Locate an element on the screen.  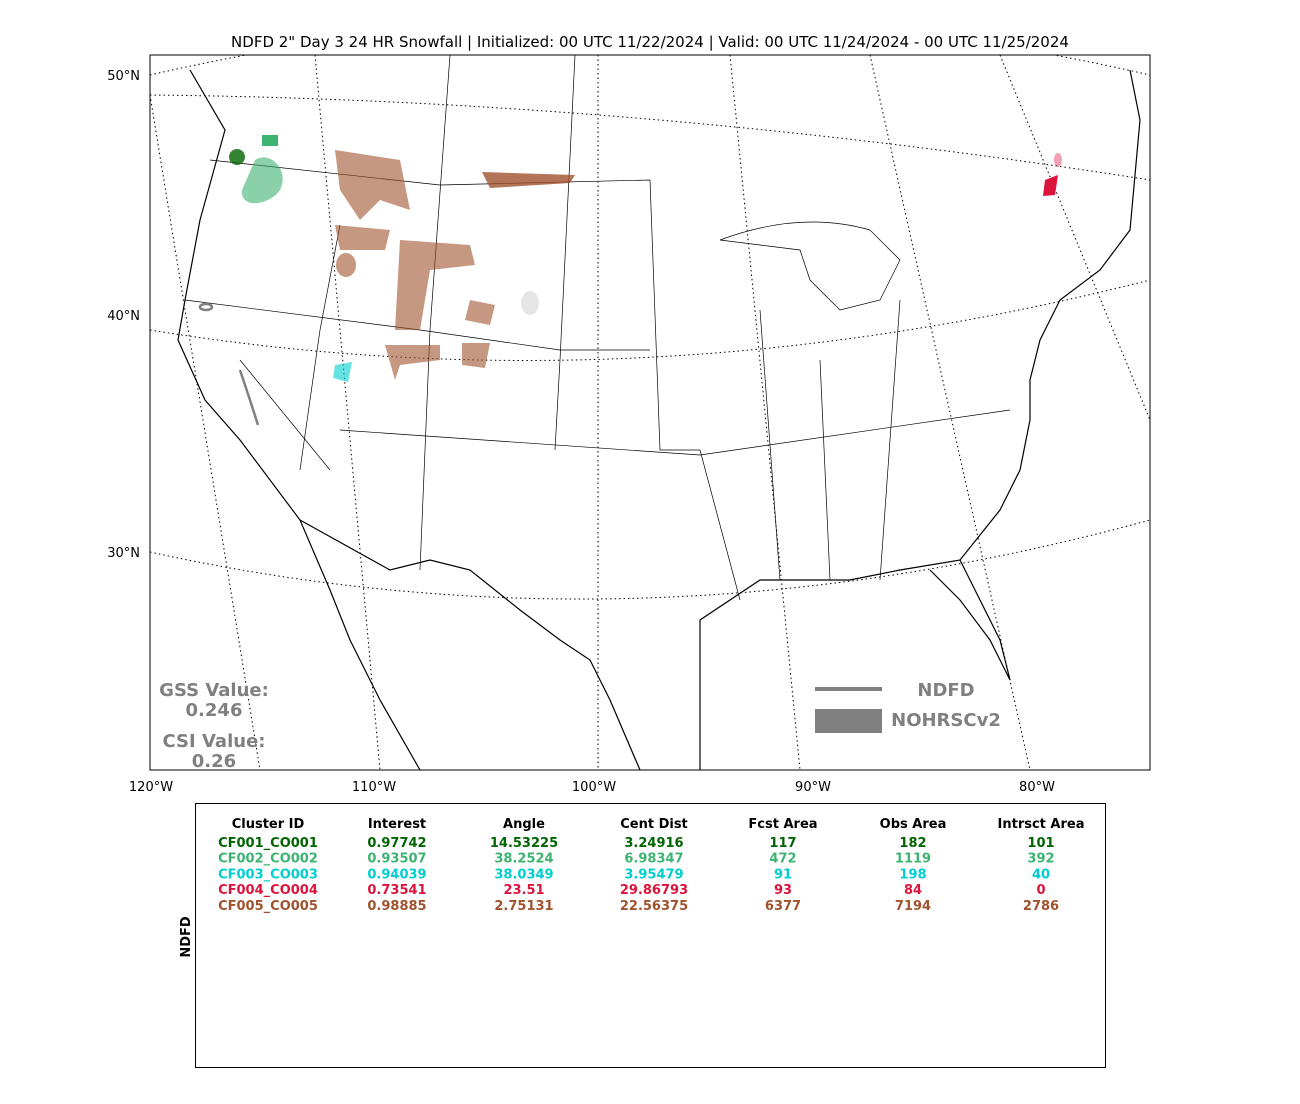
table-cell: 101 is located at coordinates (1040, 843).